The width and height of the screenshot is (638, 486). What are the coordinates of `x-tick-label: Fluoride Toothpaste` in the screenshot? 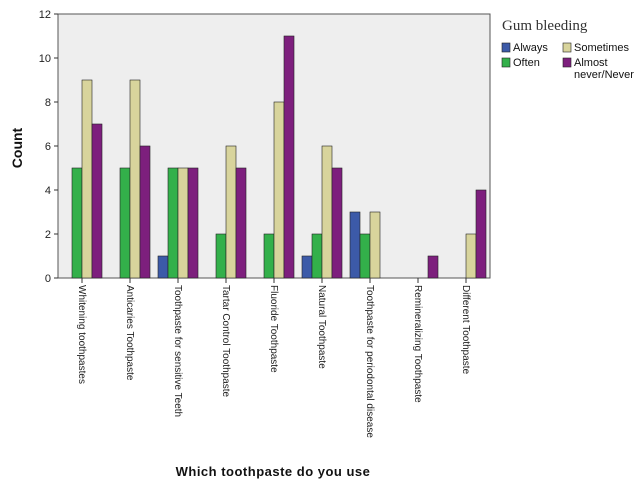 It's located at (273, 329).